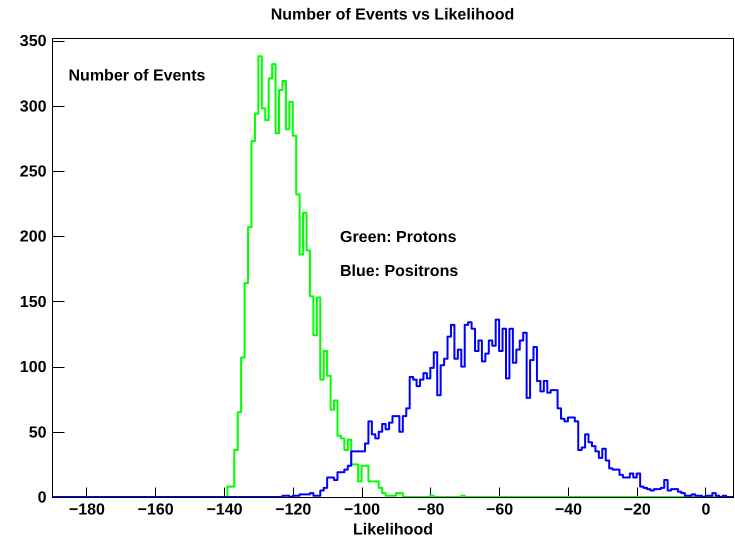  What do you see at coordinates (33, 172) in the screenshot?
I see `y-tick-label: 250` at bounding box center [33, 172].